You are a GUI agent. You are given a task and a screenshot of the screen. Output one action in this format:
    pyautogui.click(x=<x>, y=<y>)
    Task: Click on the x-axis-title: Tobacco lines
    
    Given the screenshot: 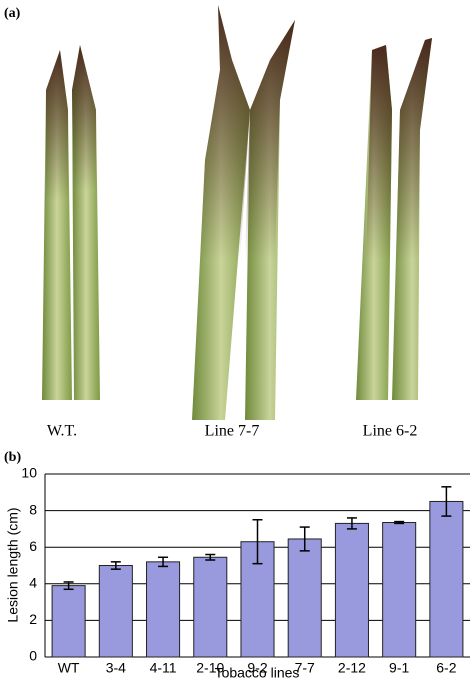 What is the action you would take?
    pyautogui.click(x=257, y=672)
    